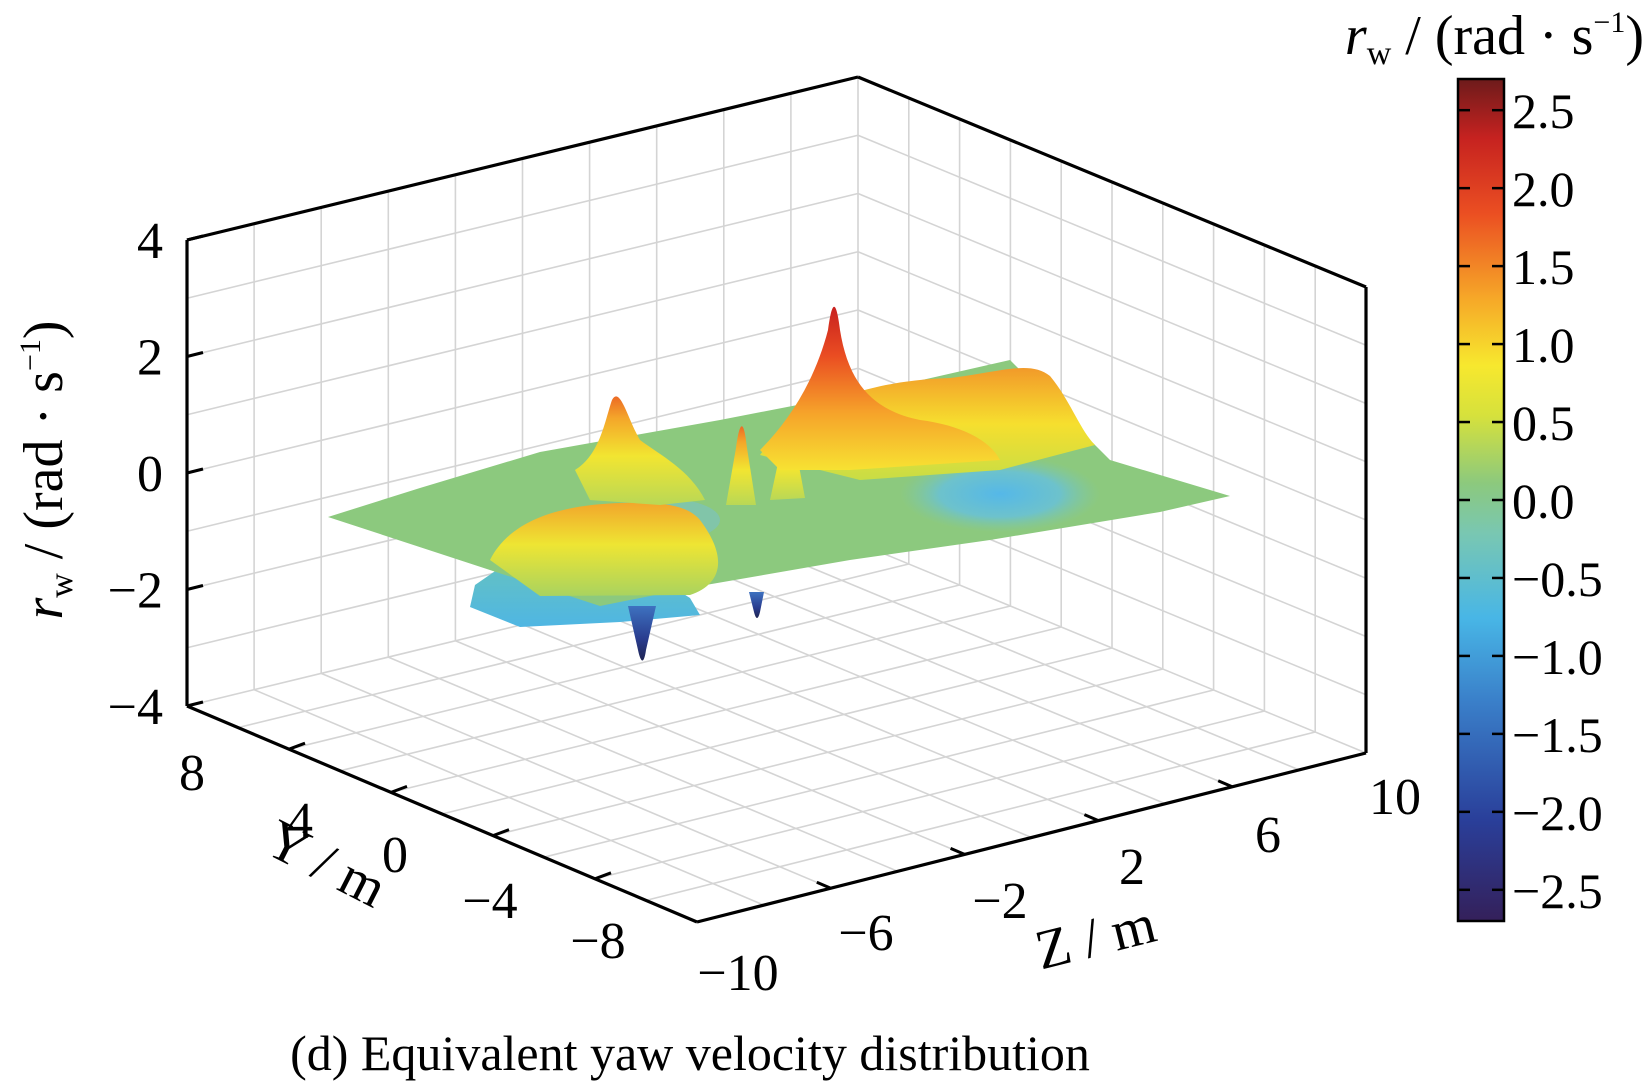  I want to click on z-tick-label: 4, so click(150, 241).